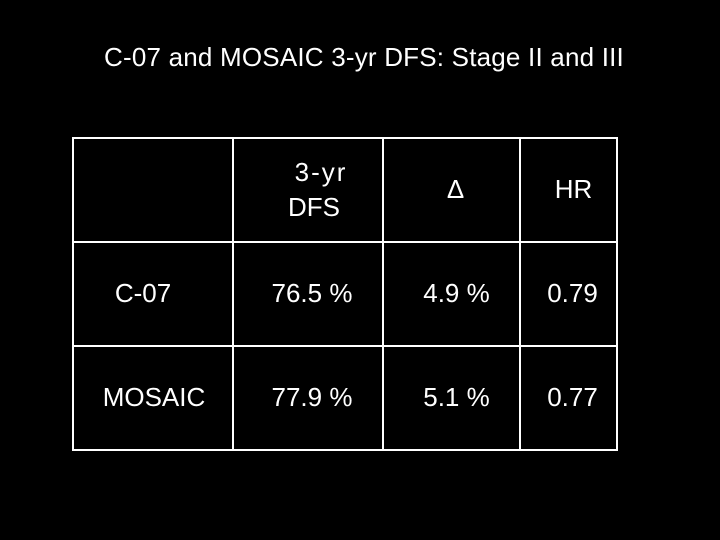 This screenshot has height=540, width=720. Describe the element at coordinates (314, 207) in the screenshot. I see `header-dfs-line2: DFS` at that location.